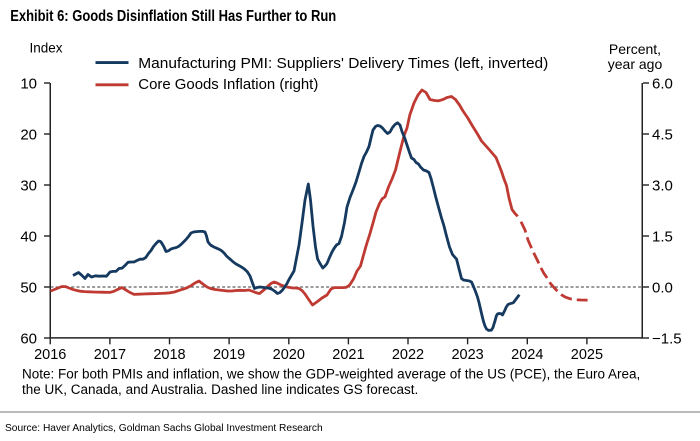 The height and width of the screenshot is (441, 700). I want to click on svg-text: 2018, so click(169, 355).